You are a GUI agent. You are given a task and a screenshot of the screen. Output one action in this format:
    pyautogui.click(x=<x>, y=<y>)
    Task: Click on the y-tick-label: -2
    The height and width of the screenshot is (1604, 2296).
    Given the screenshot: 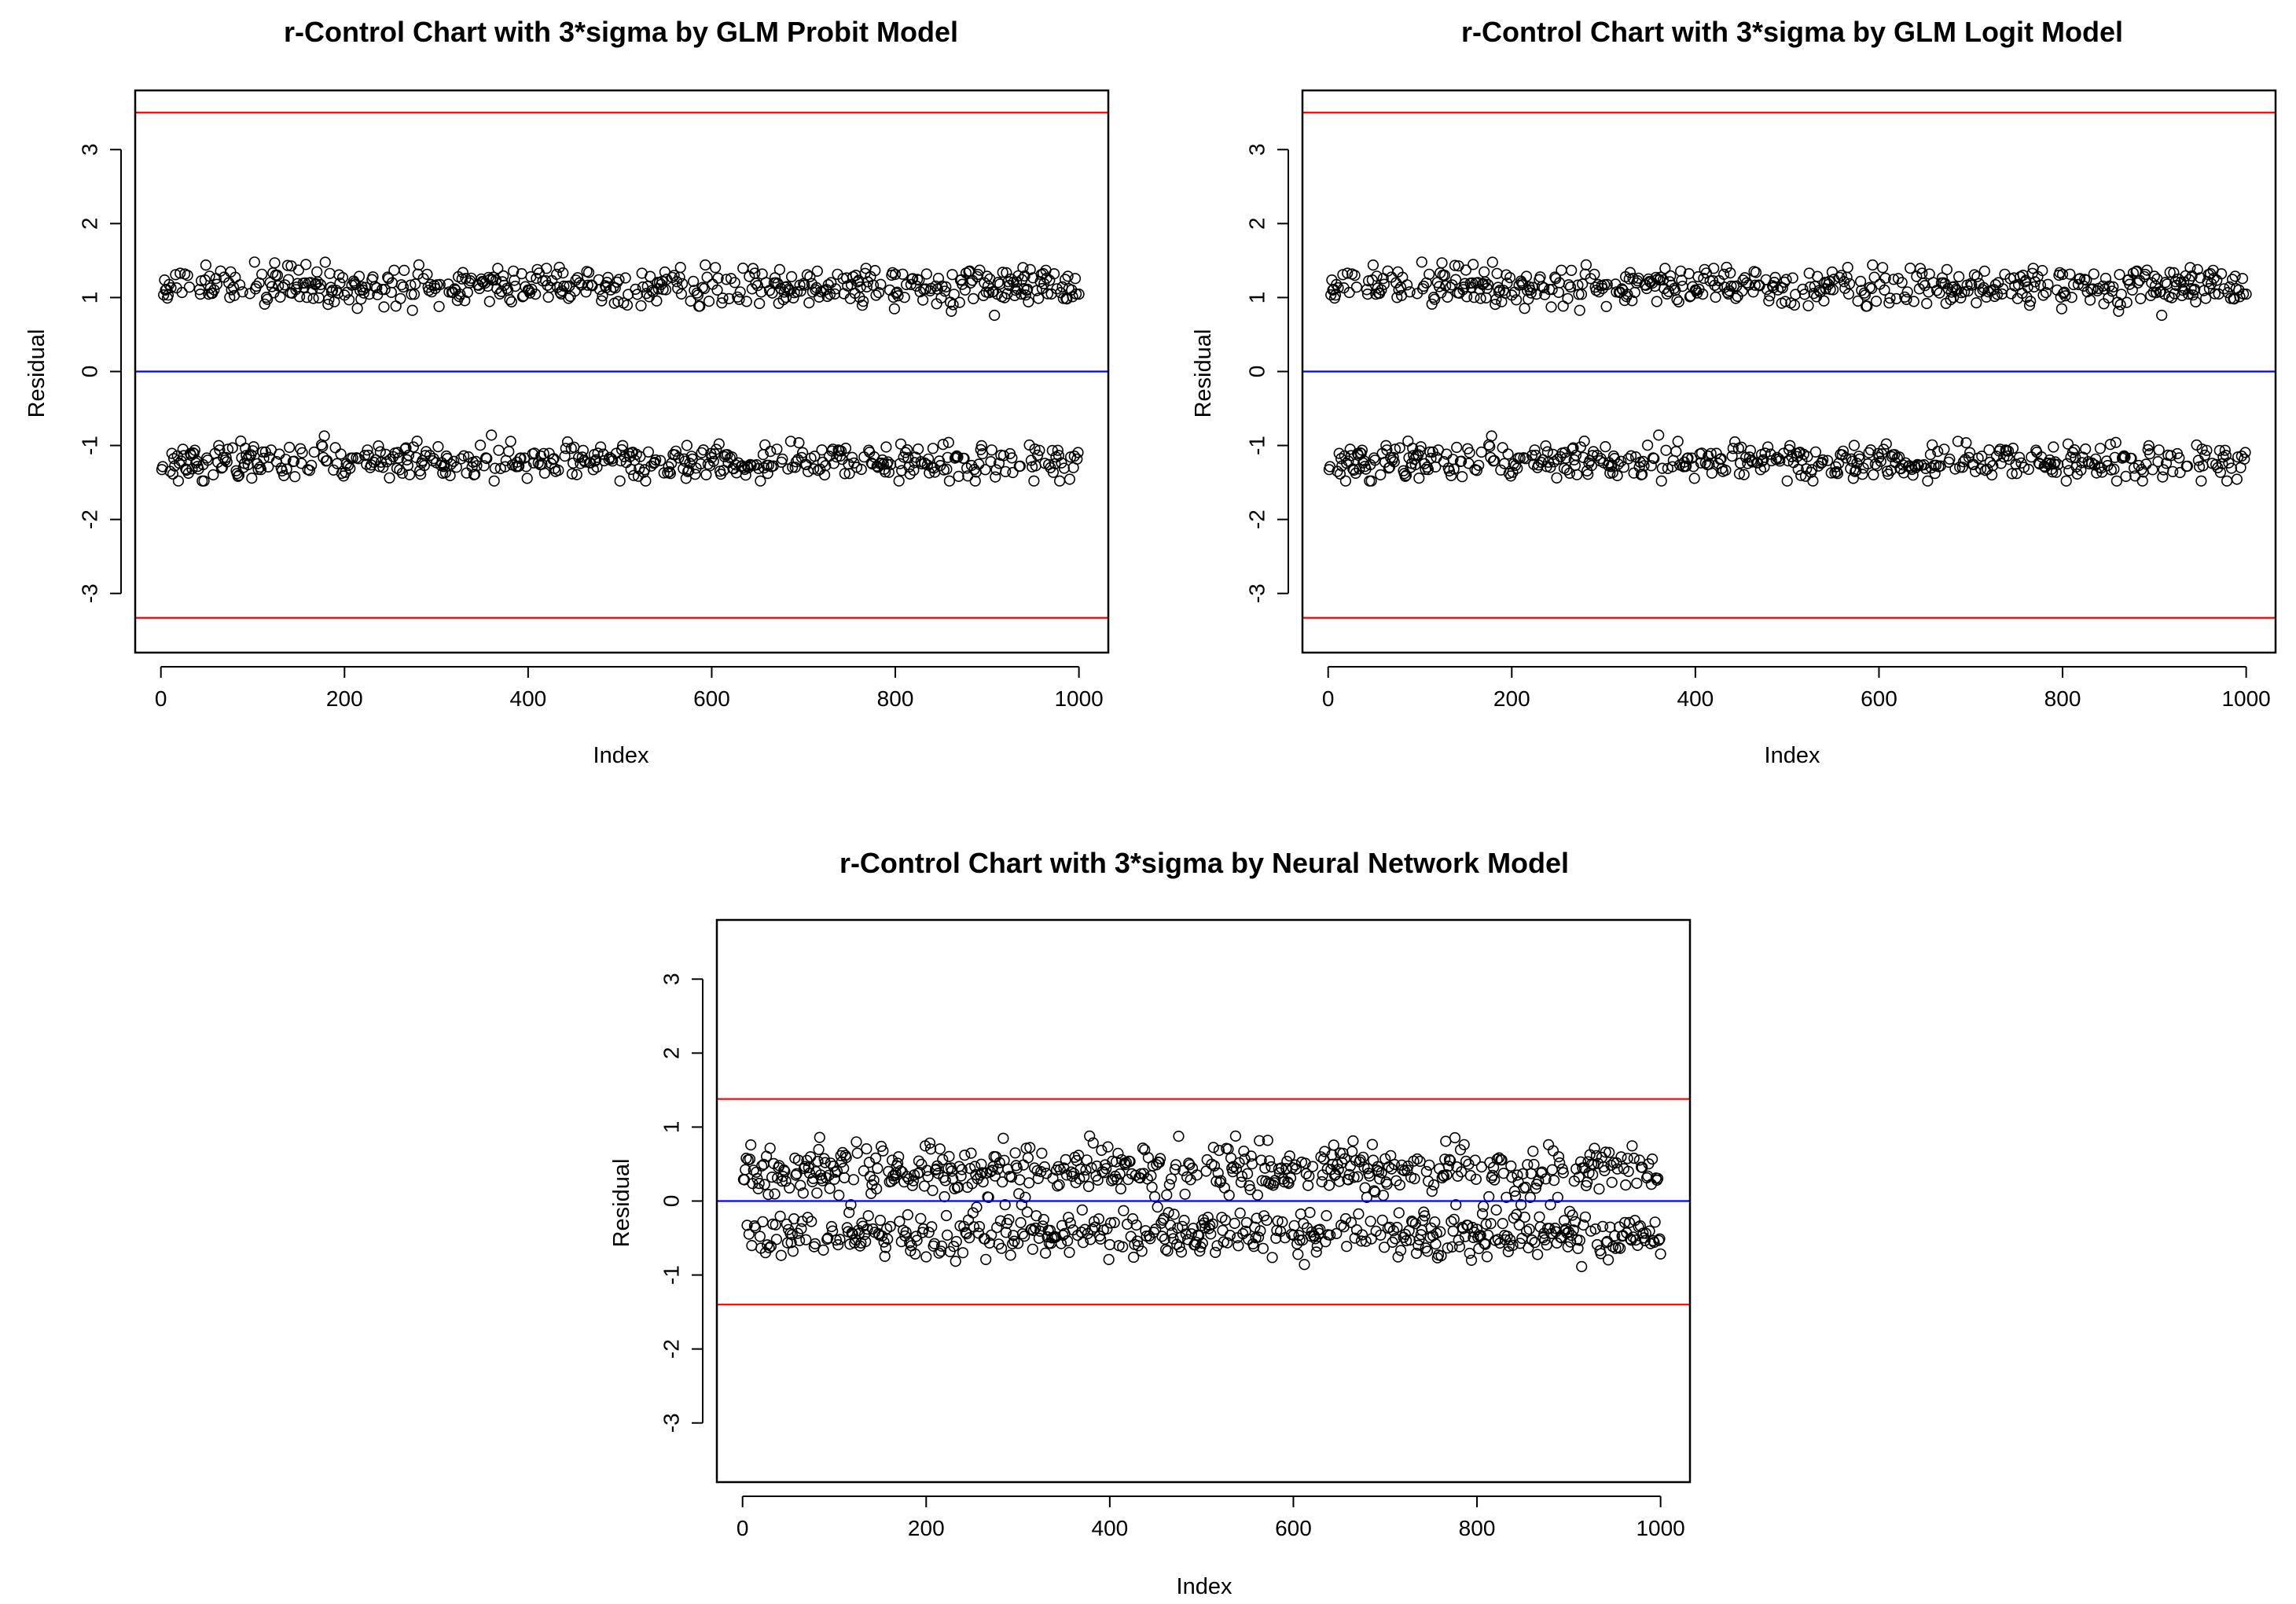 What is the action you would take?
    pyautogui.click(x=1257, y=519)
    